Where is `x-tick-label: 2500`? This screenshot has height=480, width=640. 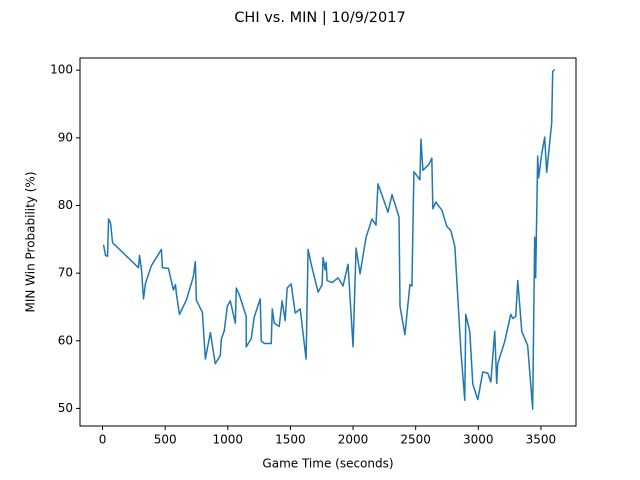 x-tick-label: 2500 is located at coordinates (415, 440).